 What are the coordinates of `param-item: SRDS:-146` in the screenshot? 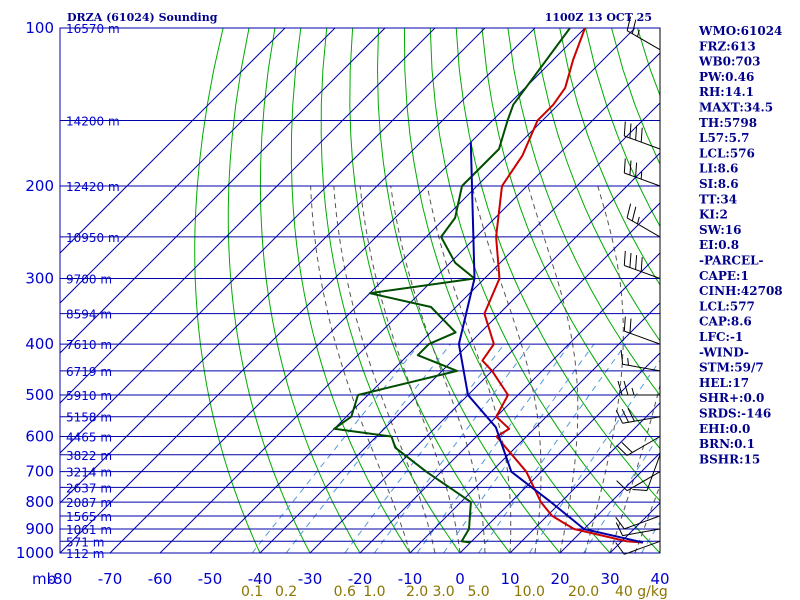 It's located at (735, 414).